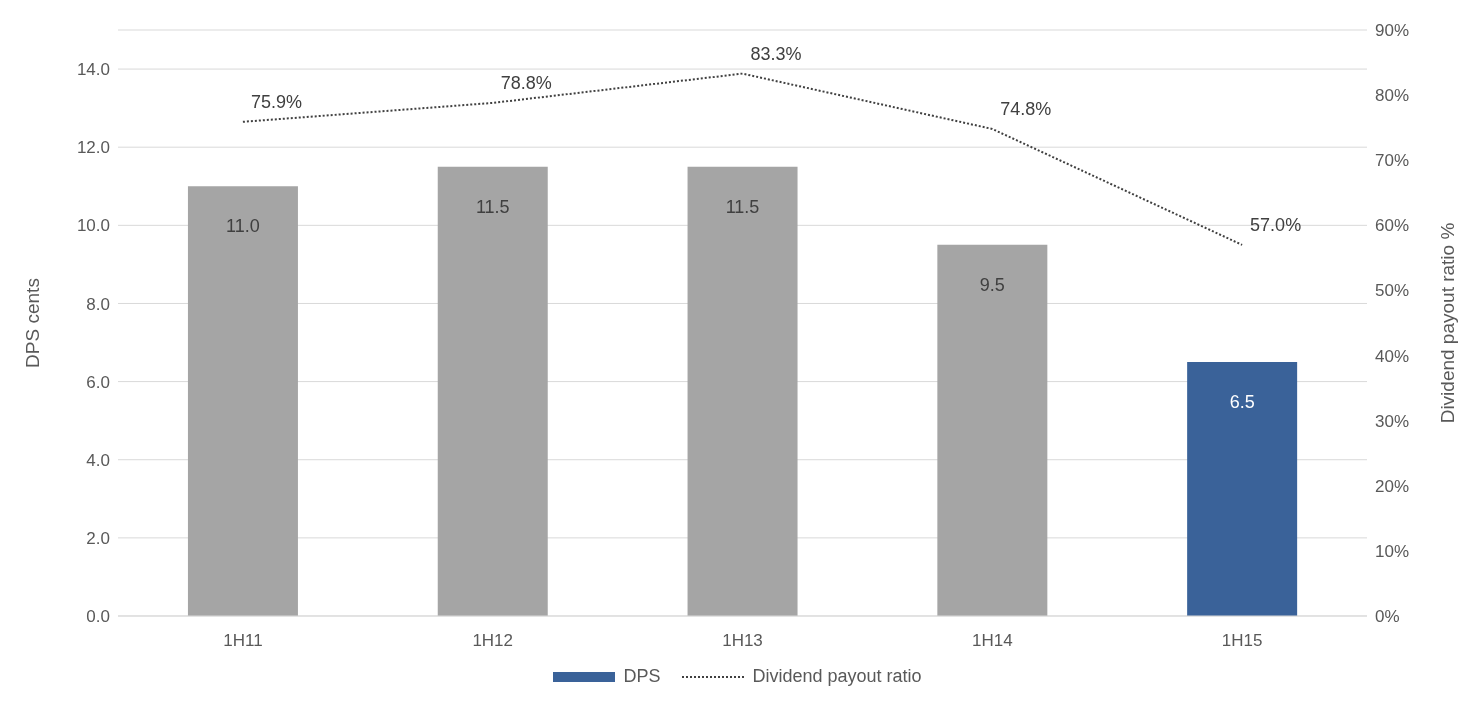  I want to click on data-label: 9.5, so click(992, 284).